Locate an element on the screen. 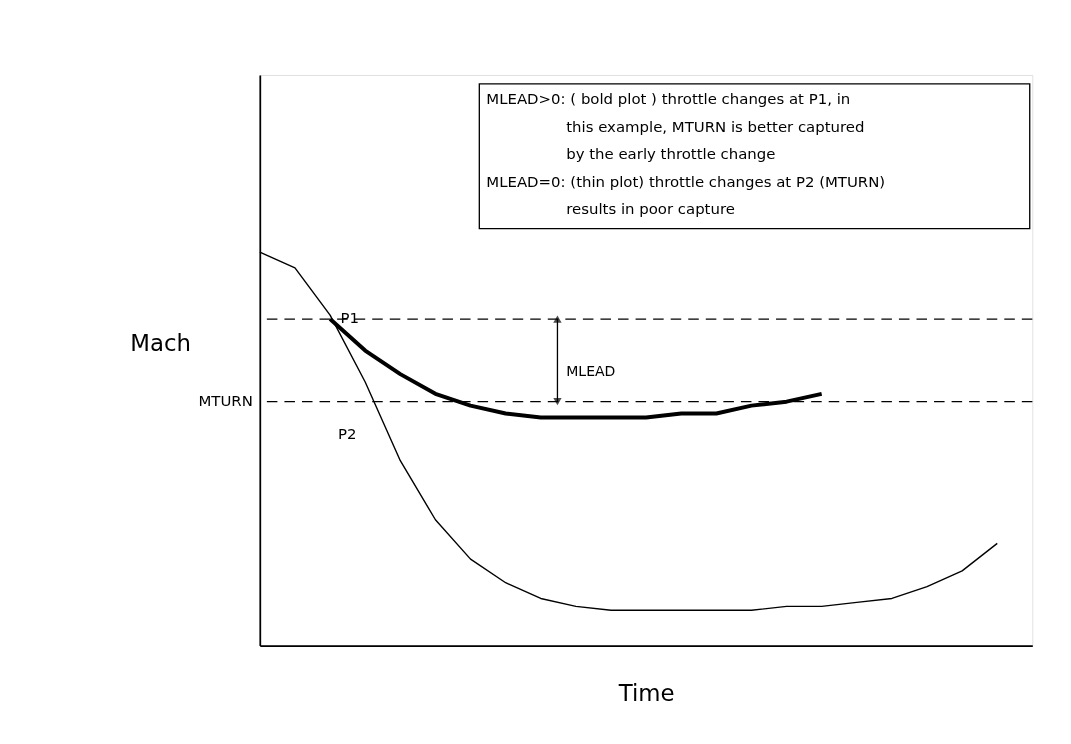 The width and height of the screenshot is (1071, 744). text: MLEAD=0: (thin plot) throttle changes at P2 (MTURN) is located at coordinates (686, 181).